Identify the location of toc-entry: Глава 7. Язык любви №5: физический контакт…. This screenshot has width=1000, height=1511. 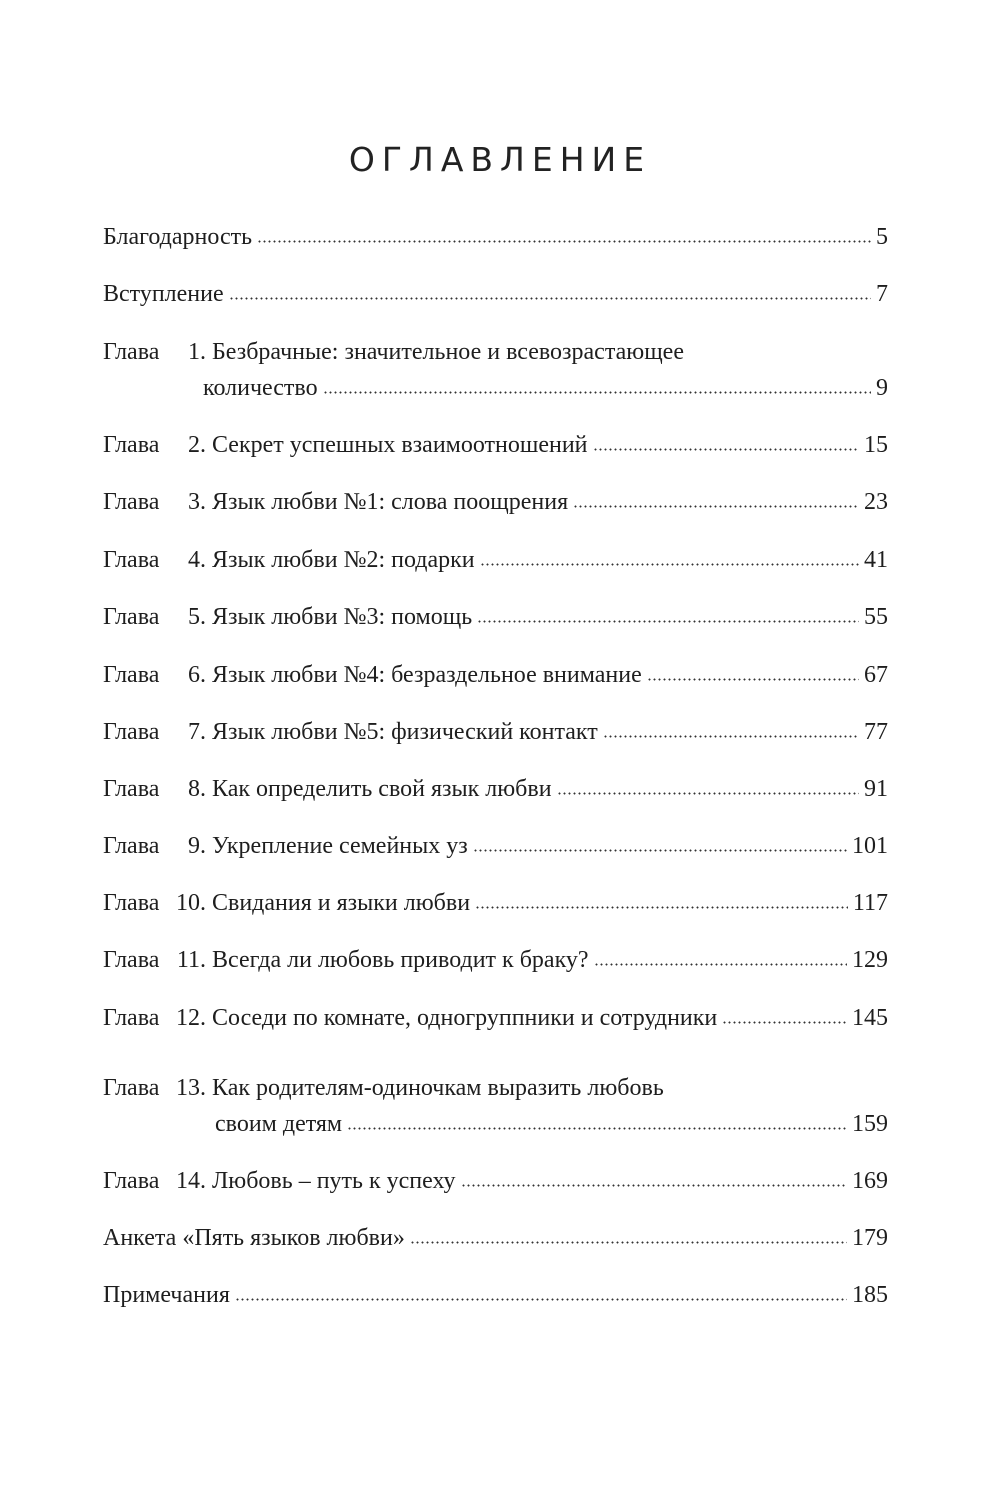
(495, 732).